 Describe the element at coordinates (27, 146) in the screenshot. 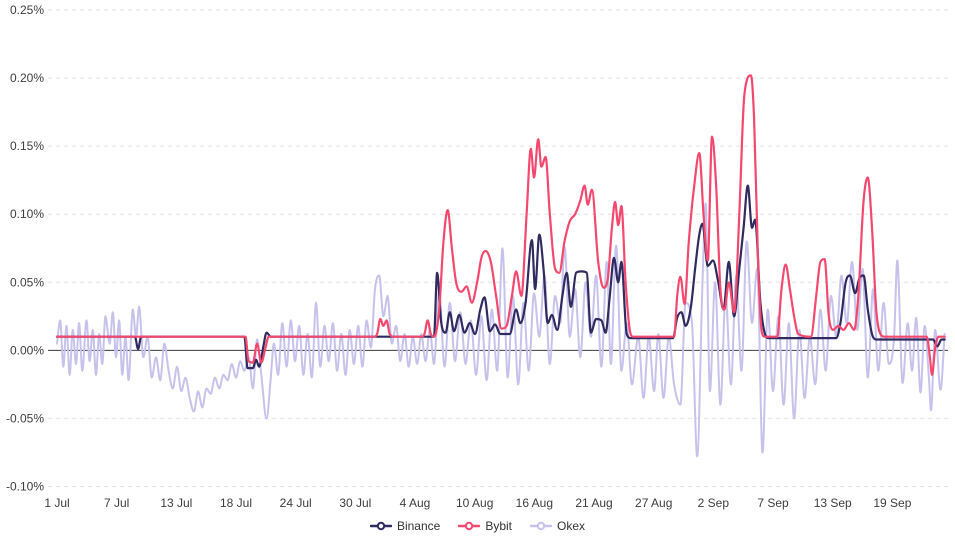

I see `y-tick-label: 0.15%` at that location.